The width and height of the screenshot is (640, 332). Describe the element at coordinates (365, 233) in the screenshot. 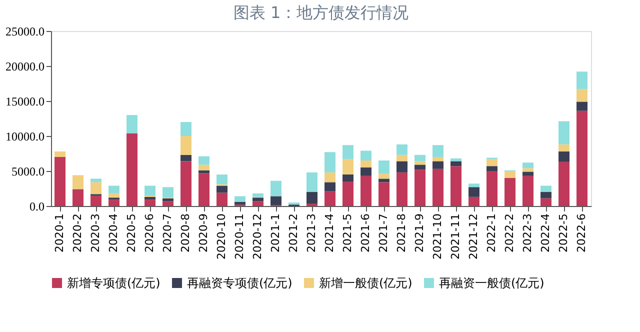

I see `x-tick-label: 2021-6` at that location.